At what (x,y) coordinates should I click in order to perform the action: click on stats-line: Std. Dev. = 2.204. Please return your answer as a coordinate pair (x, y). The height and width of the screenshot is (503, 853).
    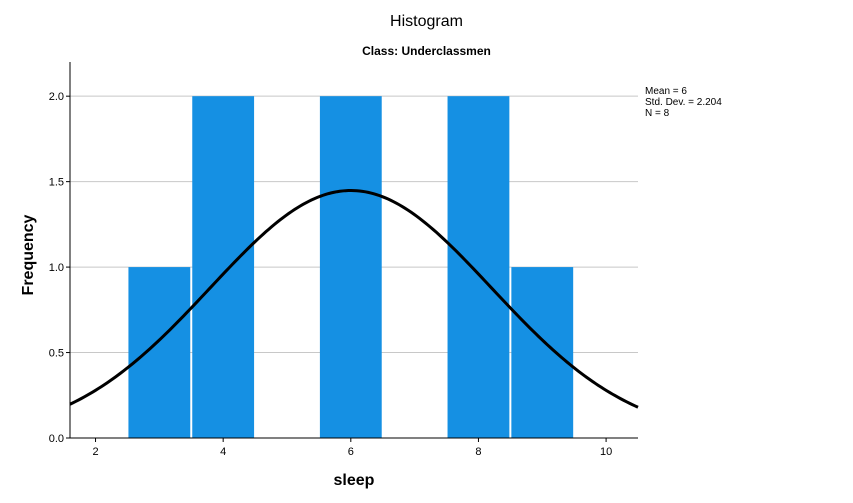
    Looking at the image, I should click on (683, 102).